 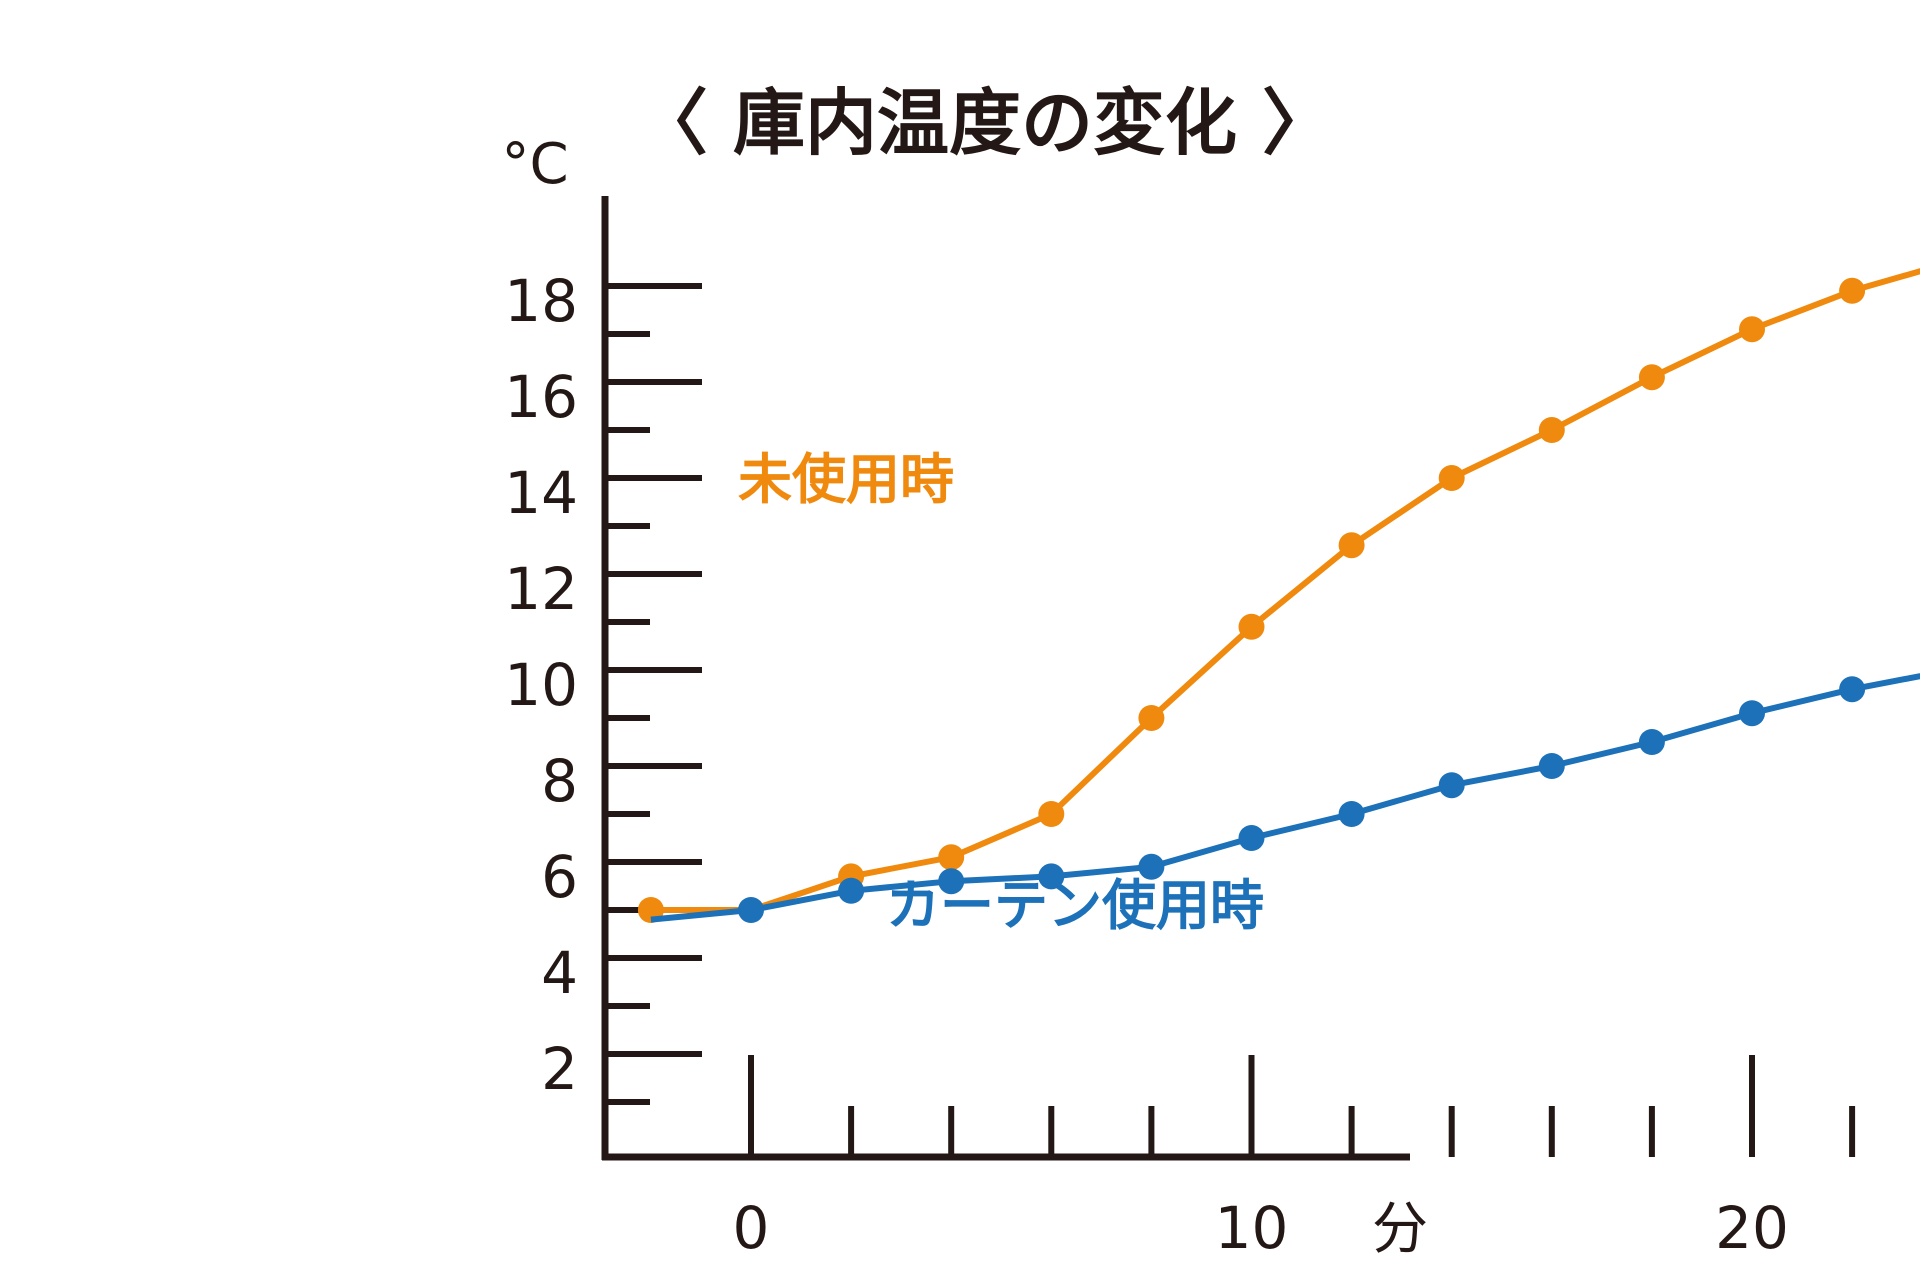 What do you see at coordinates (1285, 798) in the screenshot?
I see `series-curtain` at bounding box center [1285, 798].